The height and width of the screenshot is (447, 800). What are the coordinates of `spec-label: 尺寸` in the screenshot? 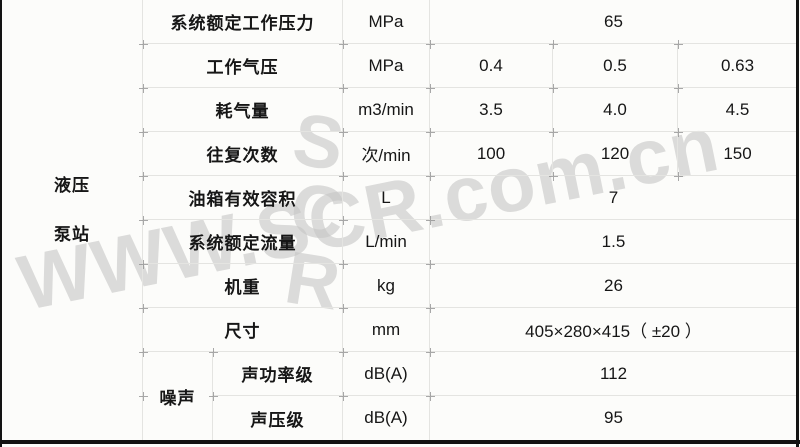 It's located at (243, 330).